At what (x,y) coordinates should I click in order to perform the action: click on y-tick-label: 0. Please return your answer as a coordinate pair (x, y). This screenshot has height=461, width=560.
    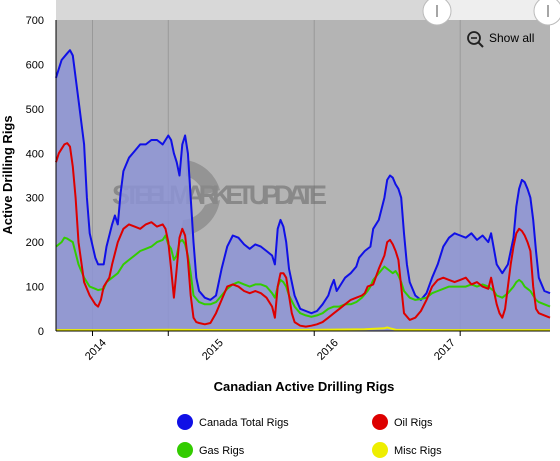
    Looking at the image, I should click on (41, 332).